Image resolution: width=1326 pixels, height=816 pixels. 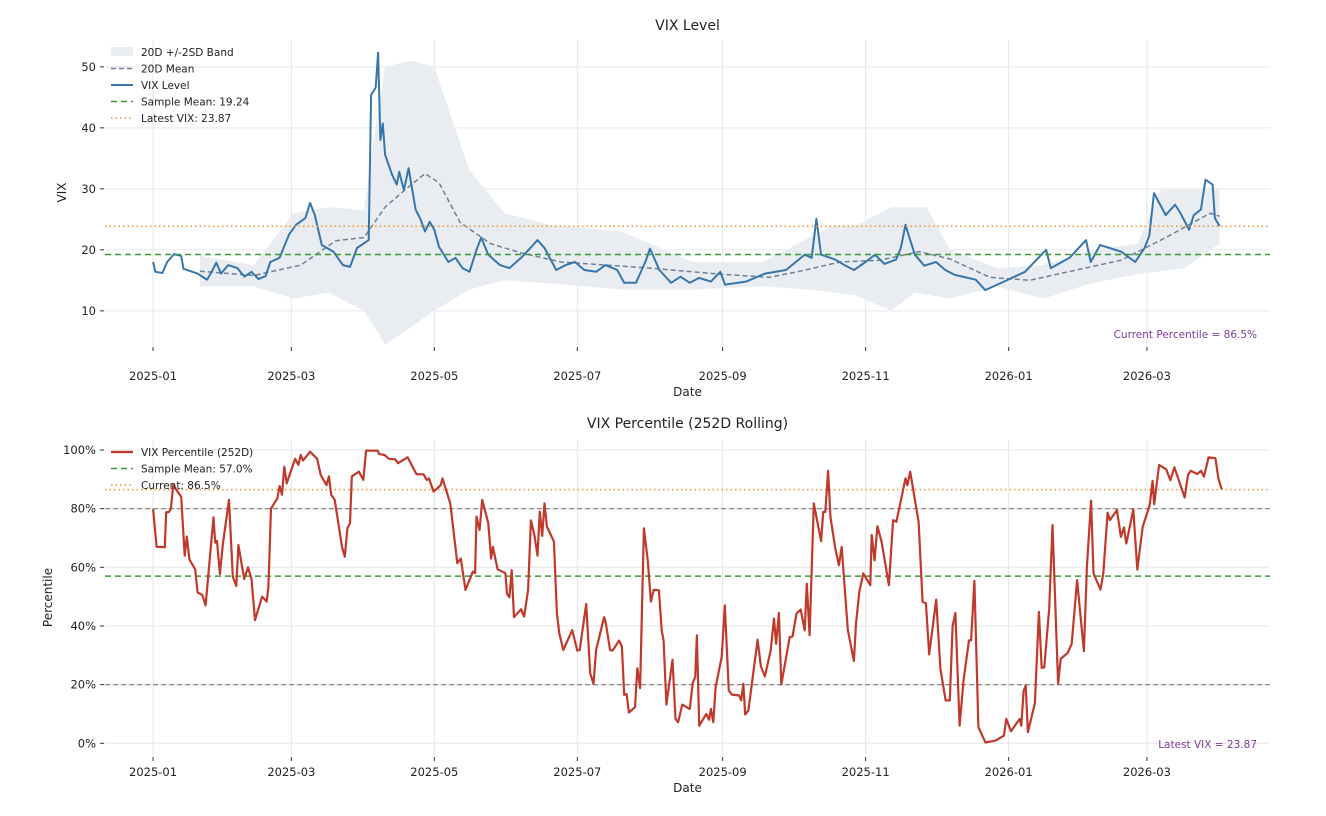 I want to click on y-tick-label: 30, so click(x=88, y=189).